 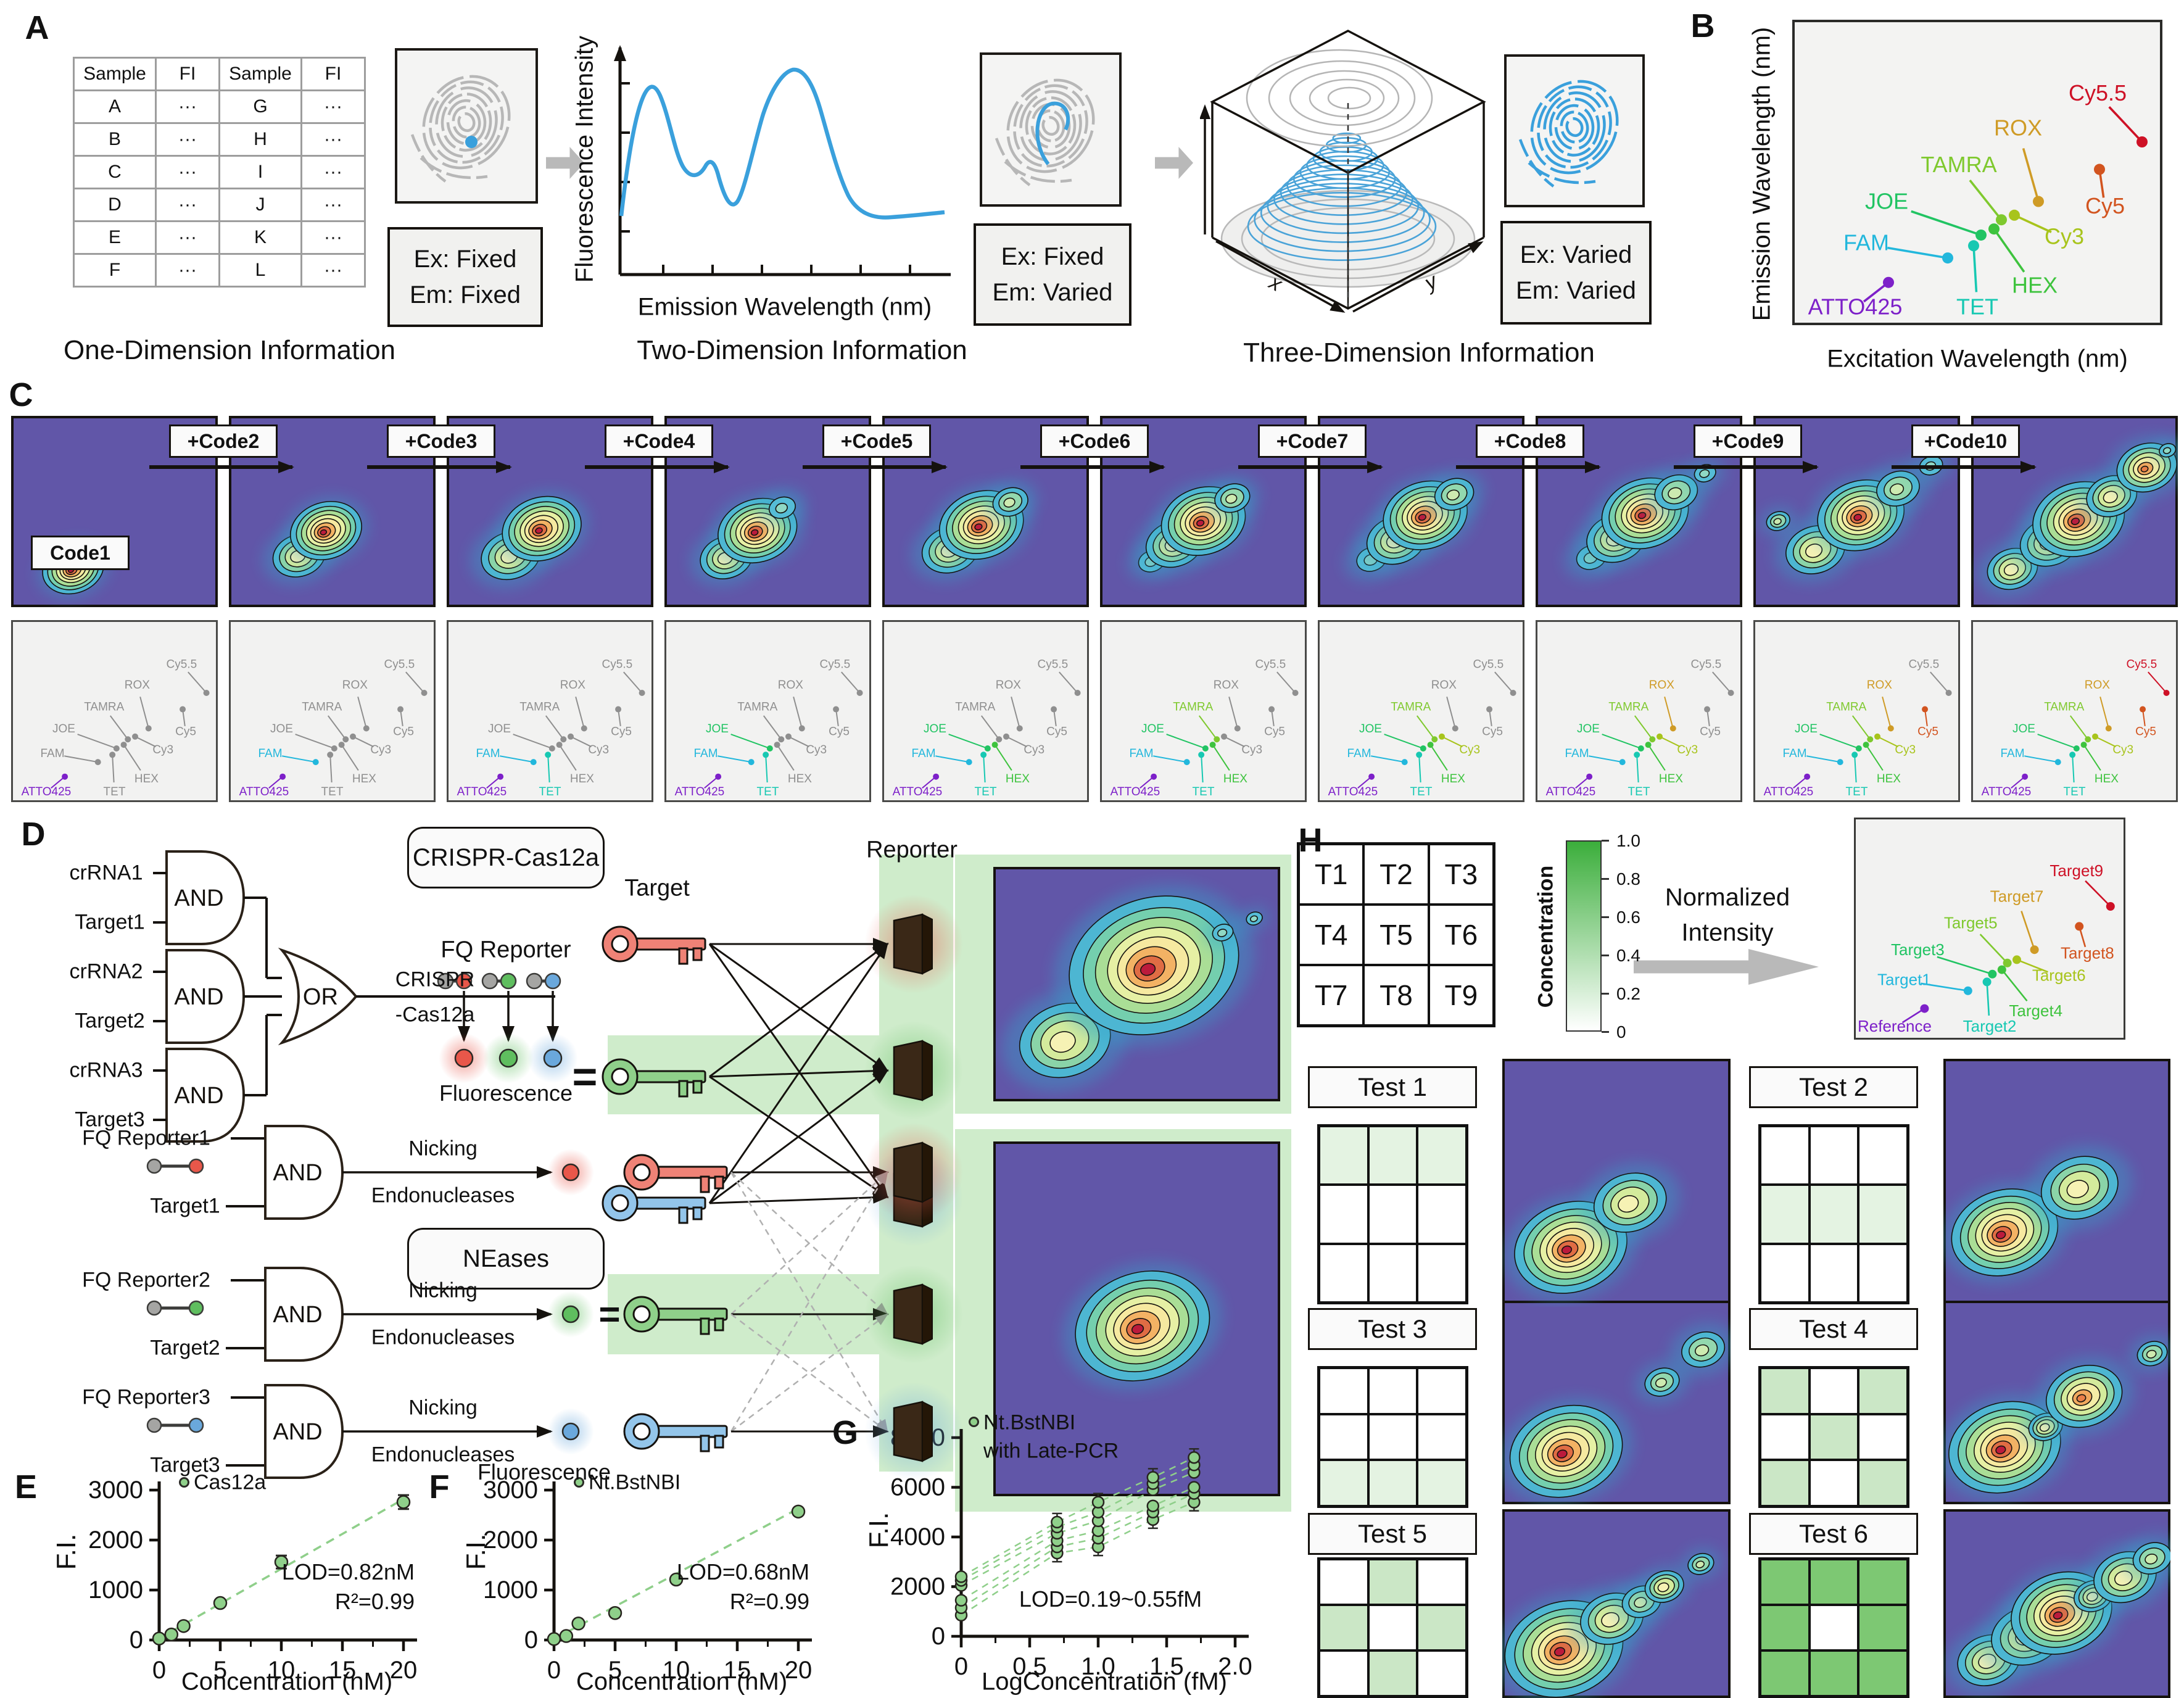 I want to click on fluorescence-curve, so click(x=783, y=160).